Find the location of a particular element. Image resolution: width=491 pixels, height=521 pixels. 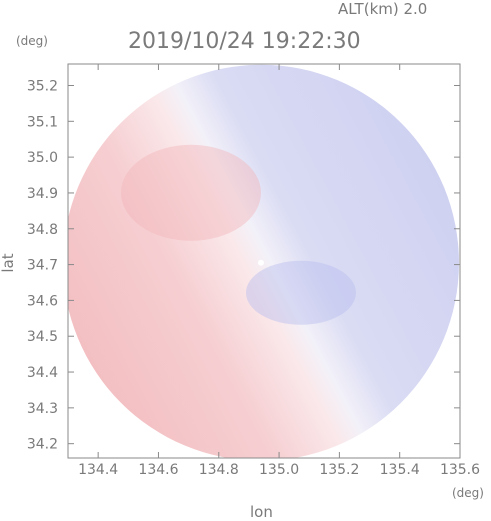

y-tick-label-6: 34.6 is located at coordinates (42, 301).